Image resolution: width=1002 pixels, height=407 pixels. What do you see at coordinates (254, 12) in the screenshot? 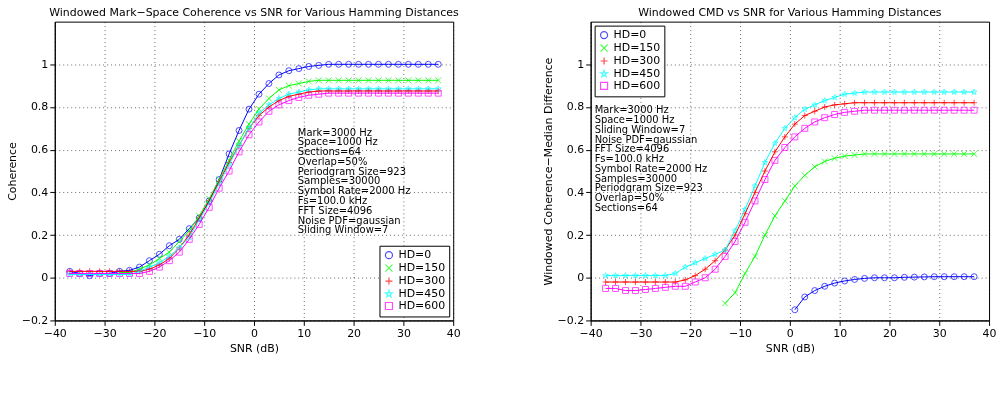
I see `chart-title: Windowed Mark−Space Coherence vs SNR for Various Hamming Distances` at bounding box center [254, 12].